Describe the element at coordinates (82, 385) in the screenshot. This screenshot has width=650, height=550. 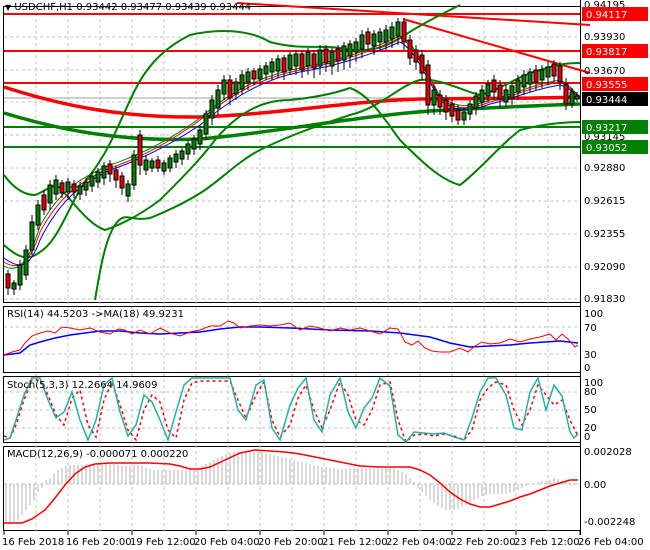
I see `stoch-label: Stoch(5,3,3) 12.2664 14.9609` at that location.